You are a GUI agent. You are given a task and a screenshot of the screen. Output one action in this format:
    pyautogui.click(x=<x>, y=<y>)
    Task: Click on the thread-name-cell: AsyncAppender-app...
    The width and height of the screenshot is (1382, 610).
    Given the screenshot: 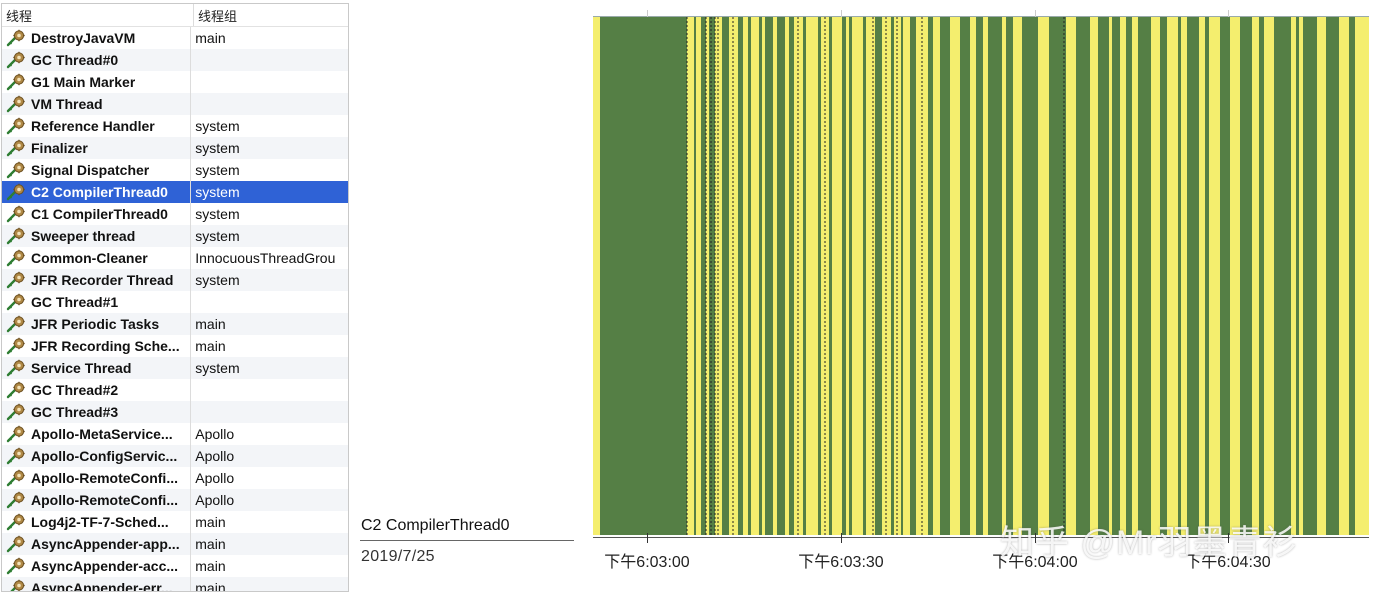 What is the action you would take?
    pyautogui.click(x=97, y=544)
    